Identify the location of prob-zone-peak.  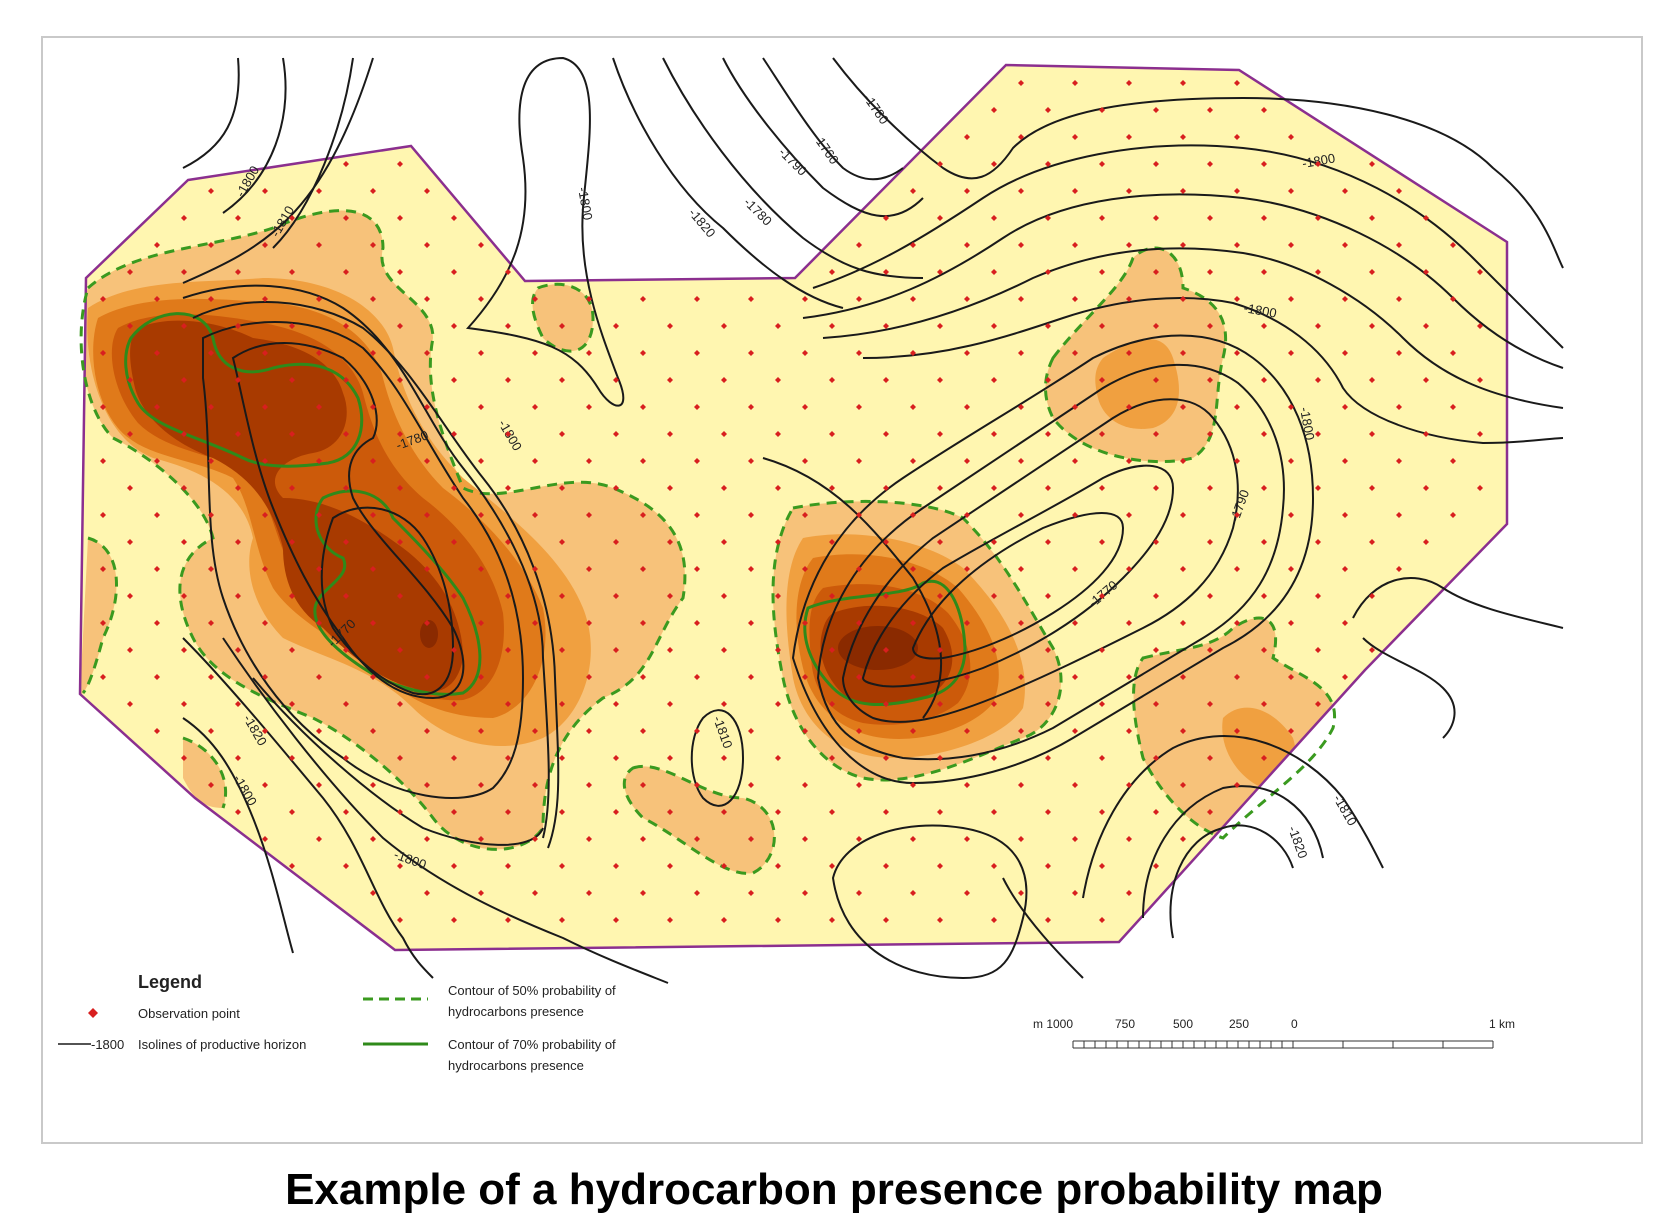
(878, 648).